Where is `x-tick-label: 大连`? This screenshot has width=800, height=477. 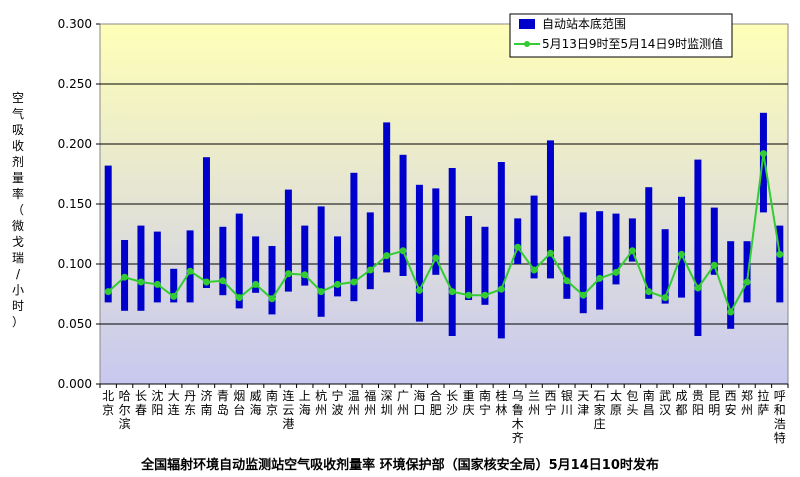 x-tick-label: 大连 is located at coordinates (174, 403).